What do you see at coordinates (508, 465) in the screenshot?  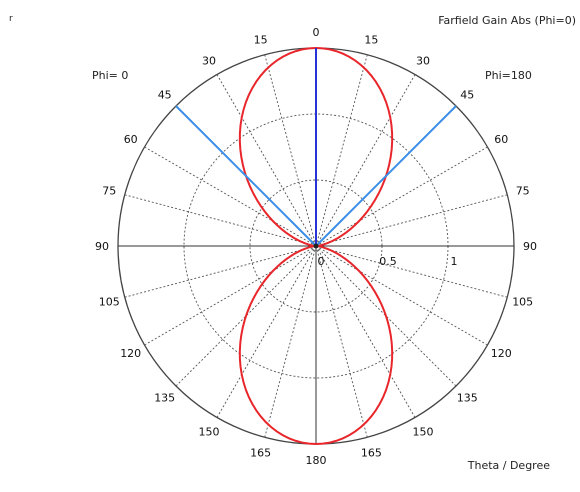 I see `axis-label: Theta / Degree` at bounding box center [508, 465].